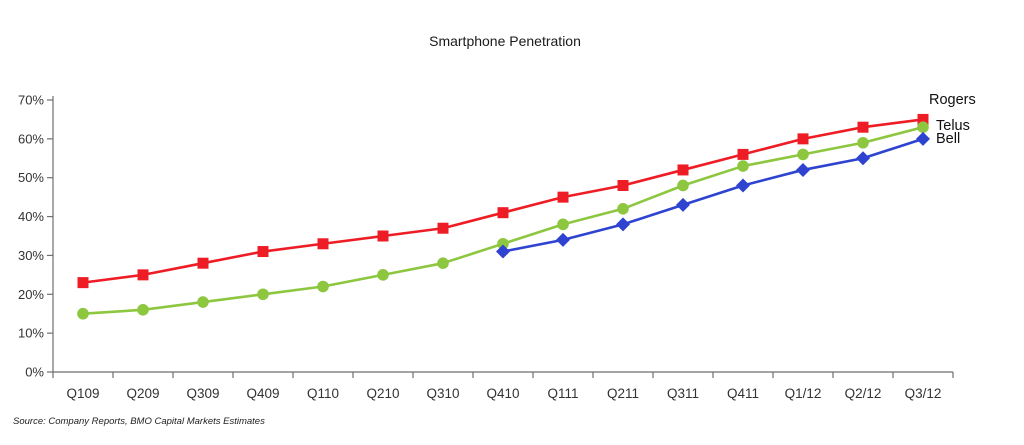  I want to click on x-category-label: Q211, so click(623, 393).